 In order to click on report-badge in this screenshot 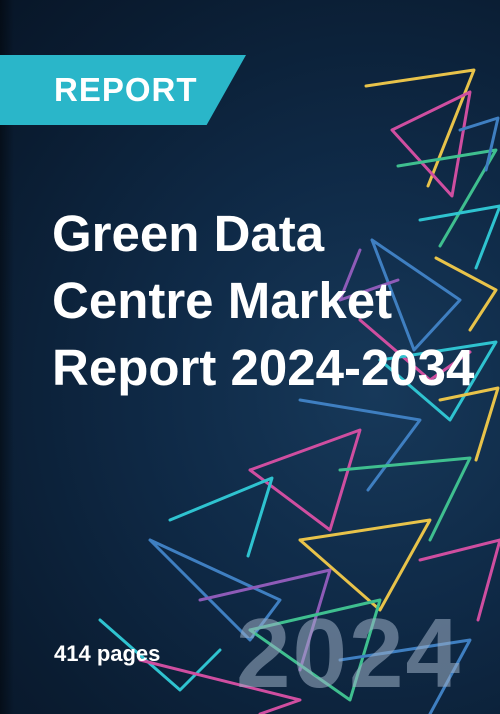, I will do `click(123, 90)`.